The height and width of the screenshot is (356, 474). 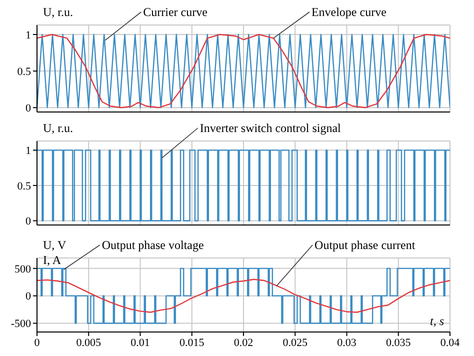 What do you see at coordinates (271, 128) in the screenshot?
I see `annotation: Inverter switch control signal` at bounding box center [271, 128].